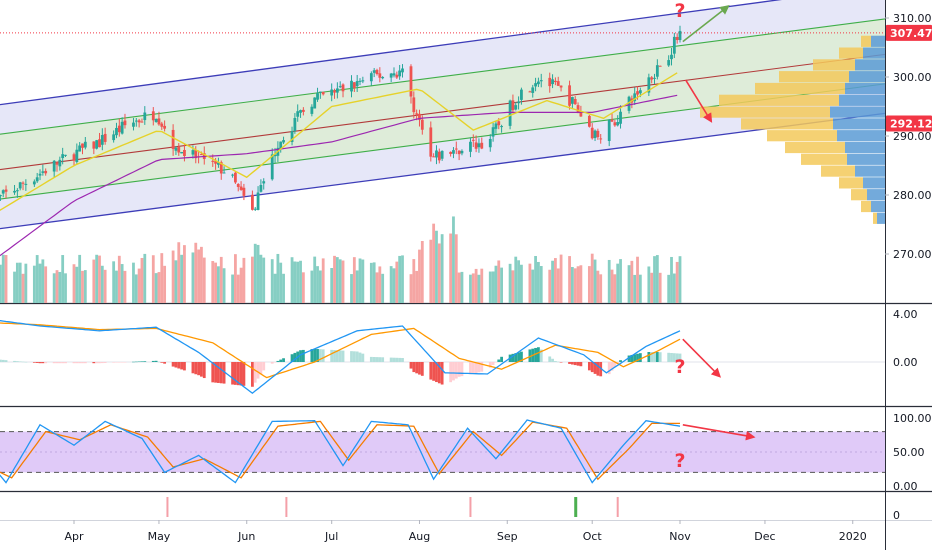 This screenshot has width=932, height=554. What do you see at coordinates (905, 362) in the screenshot?
I see `macd-y-tick-label: 0.00` at bounding box center [905, 362].